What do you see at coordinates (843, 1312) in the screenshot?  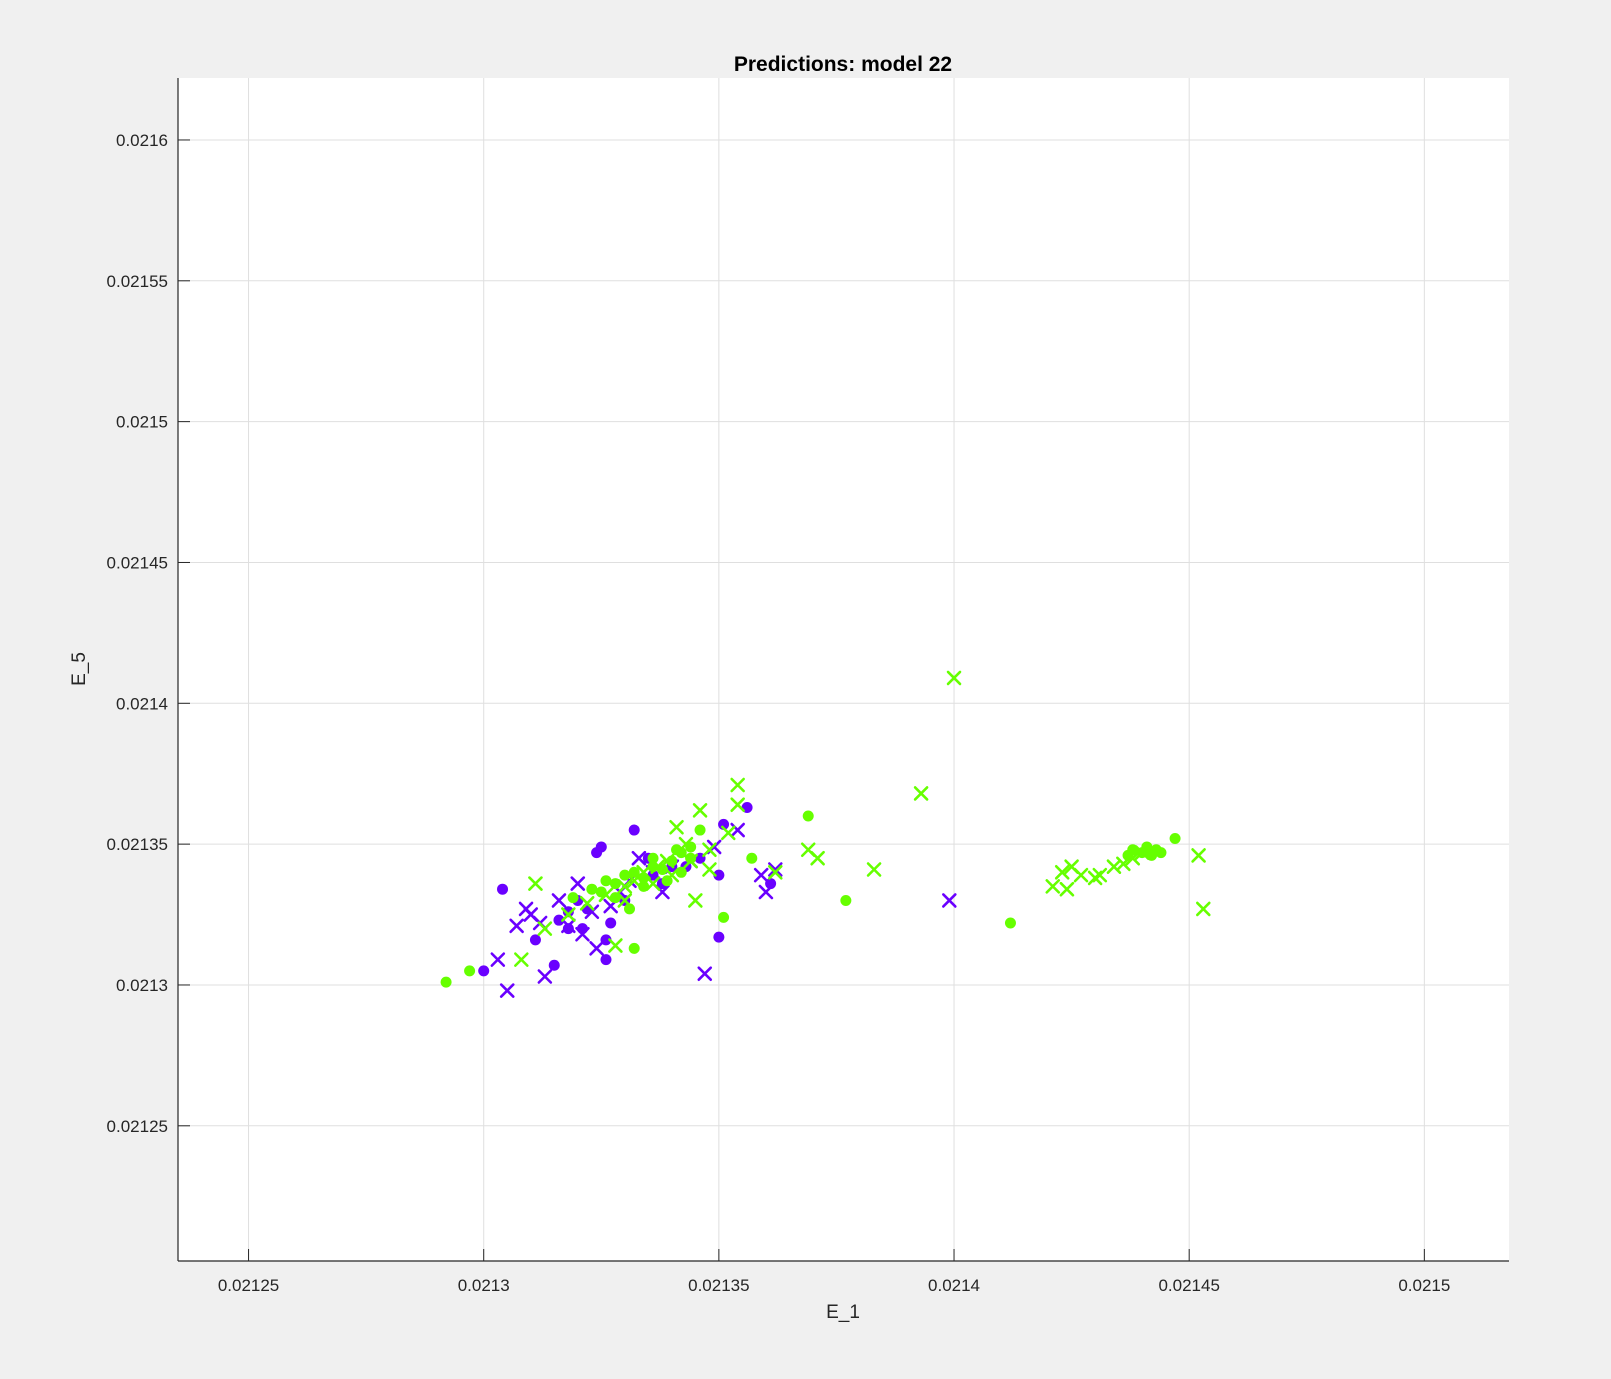 I see `x-axis-label: E_1` at bounding box center [843, 1312].